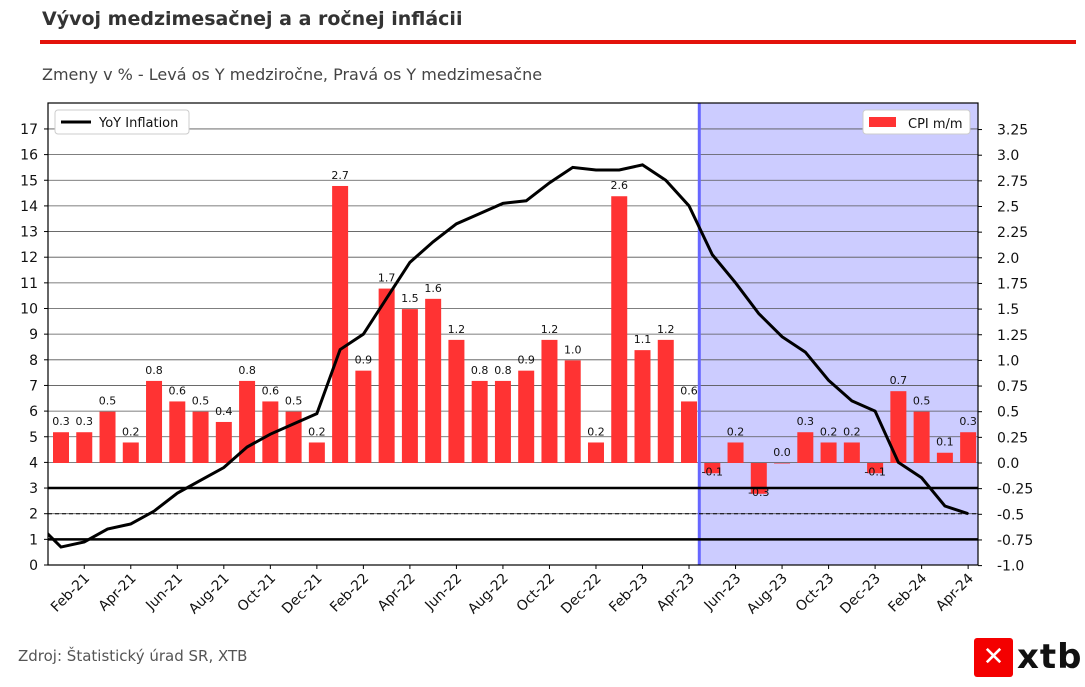 This screenshot has width=1085, height=687. I want to click on xtb-logo: ✕ xtb, so click(1028, 657).